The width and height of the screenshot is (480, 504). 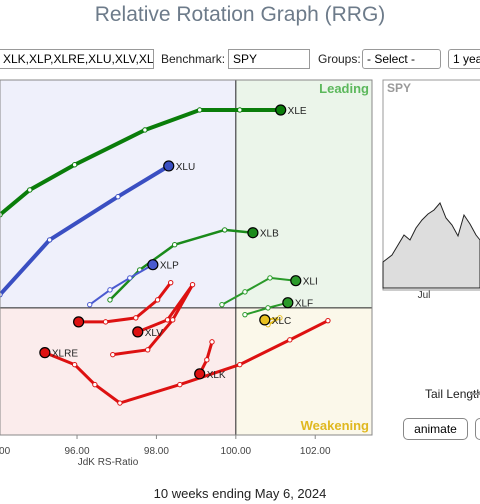 What do you see at coordinates (193, 59) in the screenshot?
I see `benchmark-label: Benchmark:` at bounding box center [193, 59].